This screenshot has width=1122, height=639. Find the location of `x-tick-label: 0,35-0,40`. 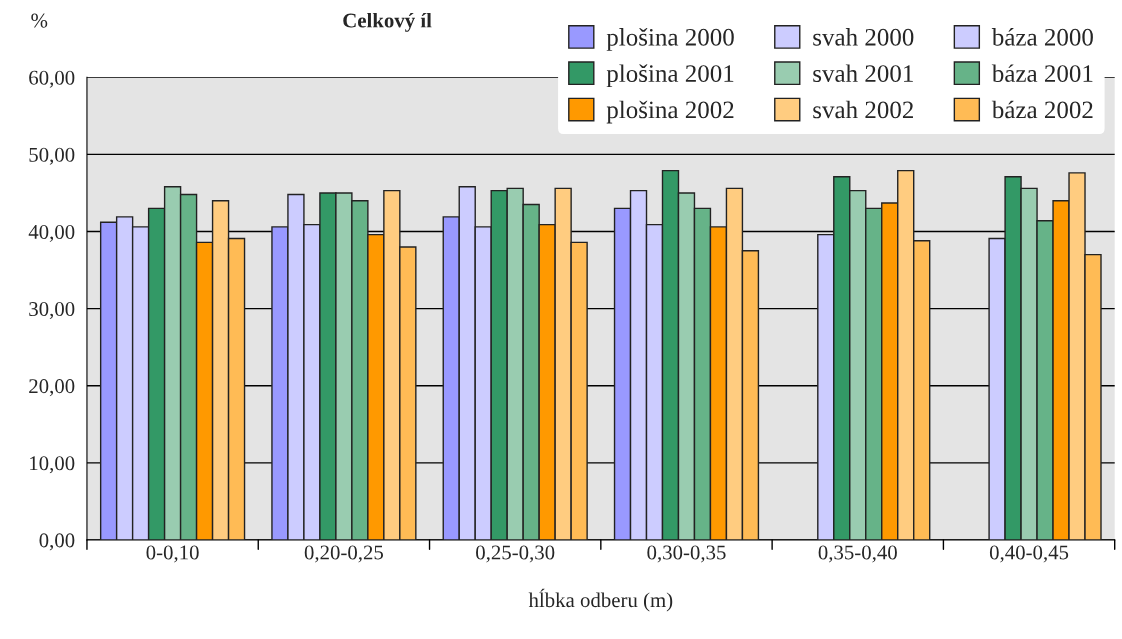

x-tick-label: 0,35-0,40 is located at coordinates (857, 554).